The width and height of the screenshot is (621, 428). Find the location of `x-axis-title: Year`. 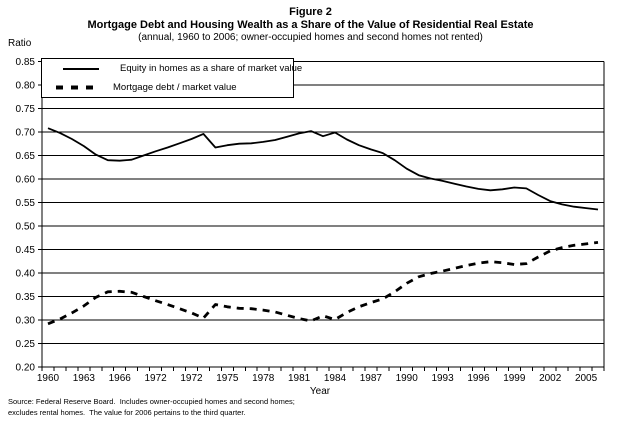

x-axis-title: Year is located at coordinates (320, 391).